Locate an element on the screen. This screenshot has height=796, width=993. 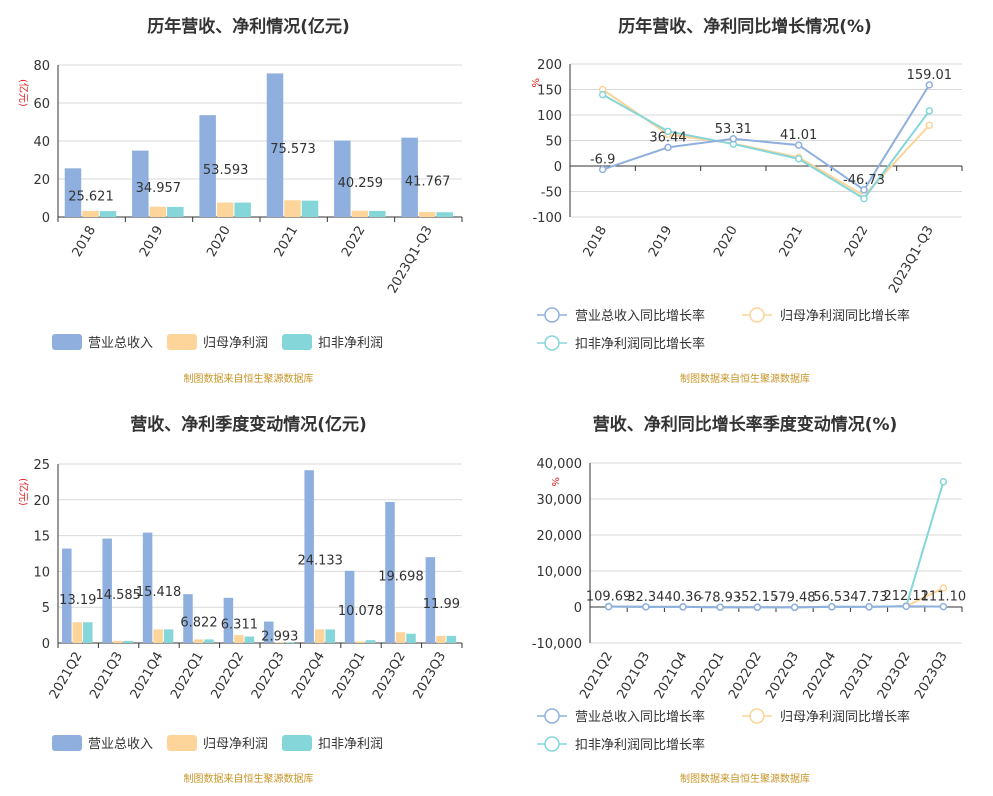
data-label: -78.93 is located at coordinates (720, 597).